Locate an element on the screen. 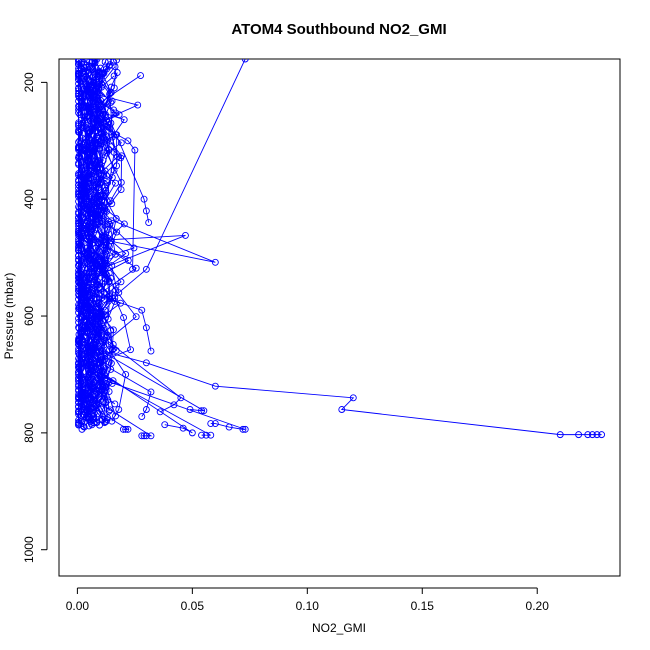 Image resolution: width=650 pixels, height=650 pixels. y-tick-label: 400 is located at coordinates (29, 199).